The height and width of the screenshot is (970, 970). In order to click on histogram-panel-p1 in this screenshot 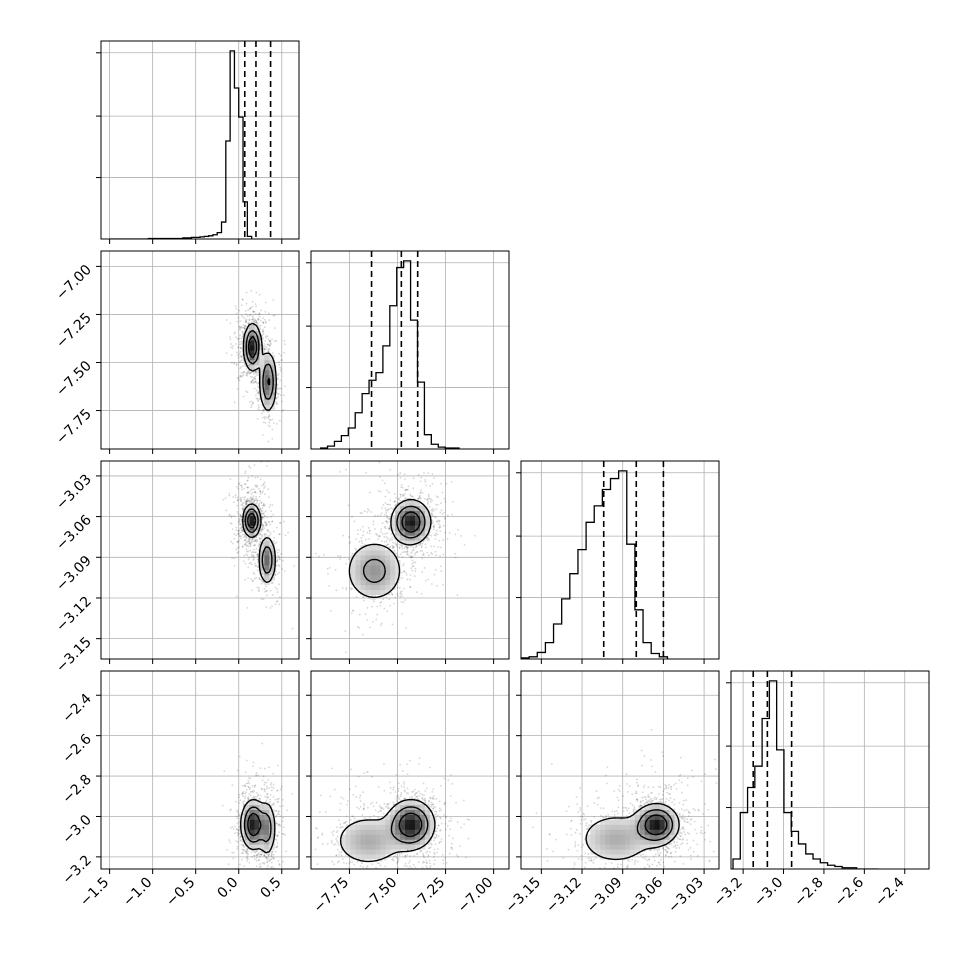, I will do `click(408, 352)`.